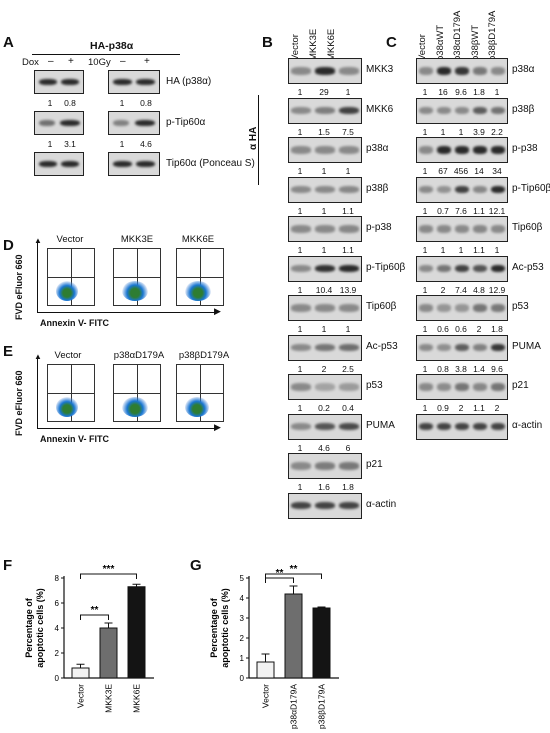 This screenshot has height=733, width=550. What do you see at coordinates (108, 576) in the screenshot?
I see `significance-bracket` at bounding box center [108, 576].